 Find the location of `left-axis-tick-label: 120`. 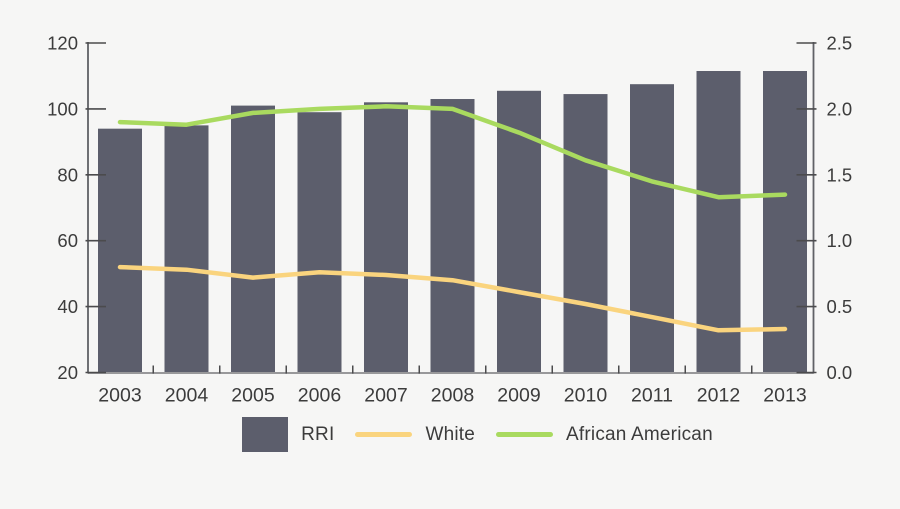

left-axis-tick-label: 120 is located at coordinates (62, 43).